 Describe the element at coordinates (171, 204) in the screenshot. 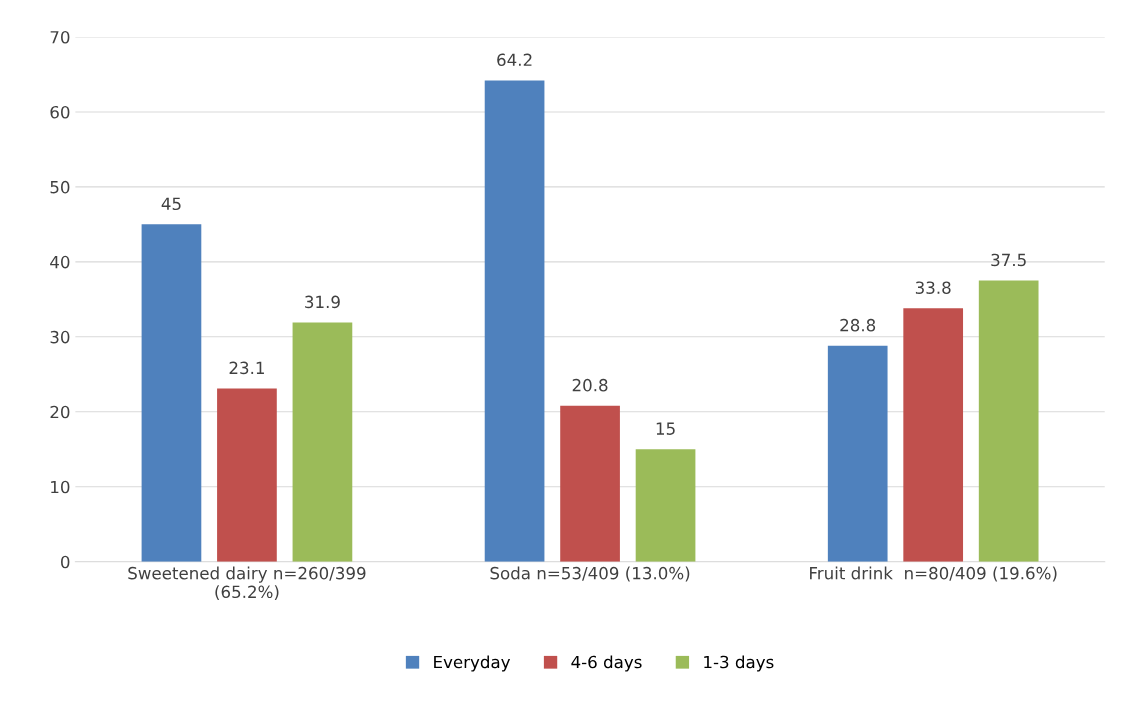

I see `data-label: 45` at that location.